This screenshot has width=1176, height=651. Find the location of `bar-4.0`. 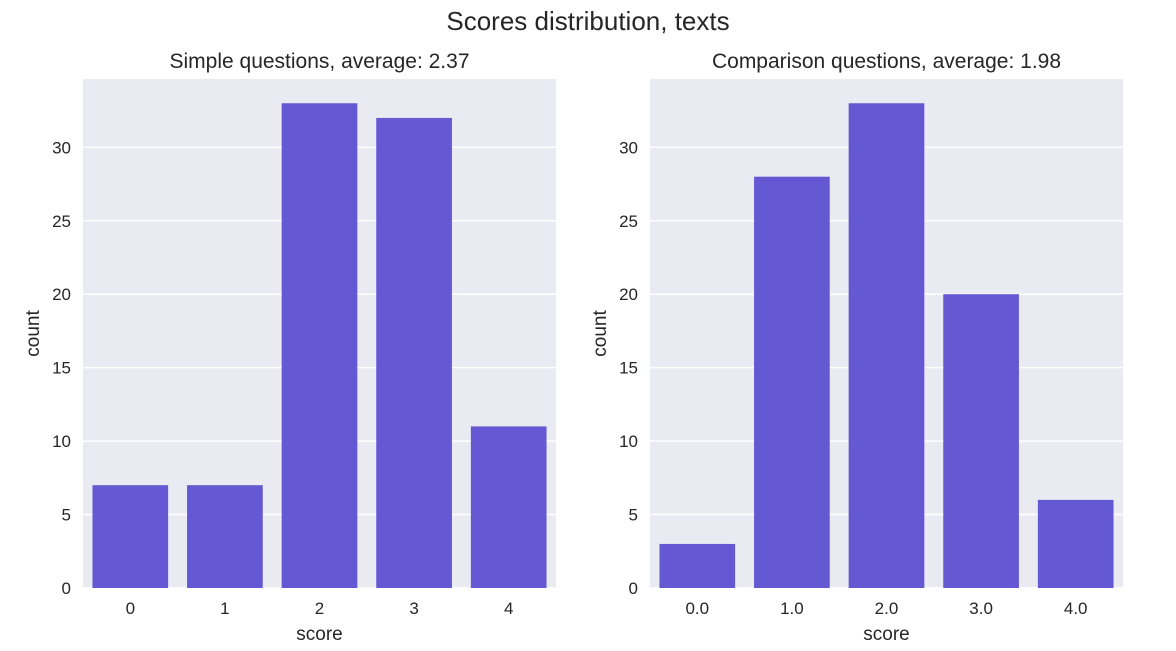

bar-4.0 is located at coordinates (1075, 543).